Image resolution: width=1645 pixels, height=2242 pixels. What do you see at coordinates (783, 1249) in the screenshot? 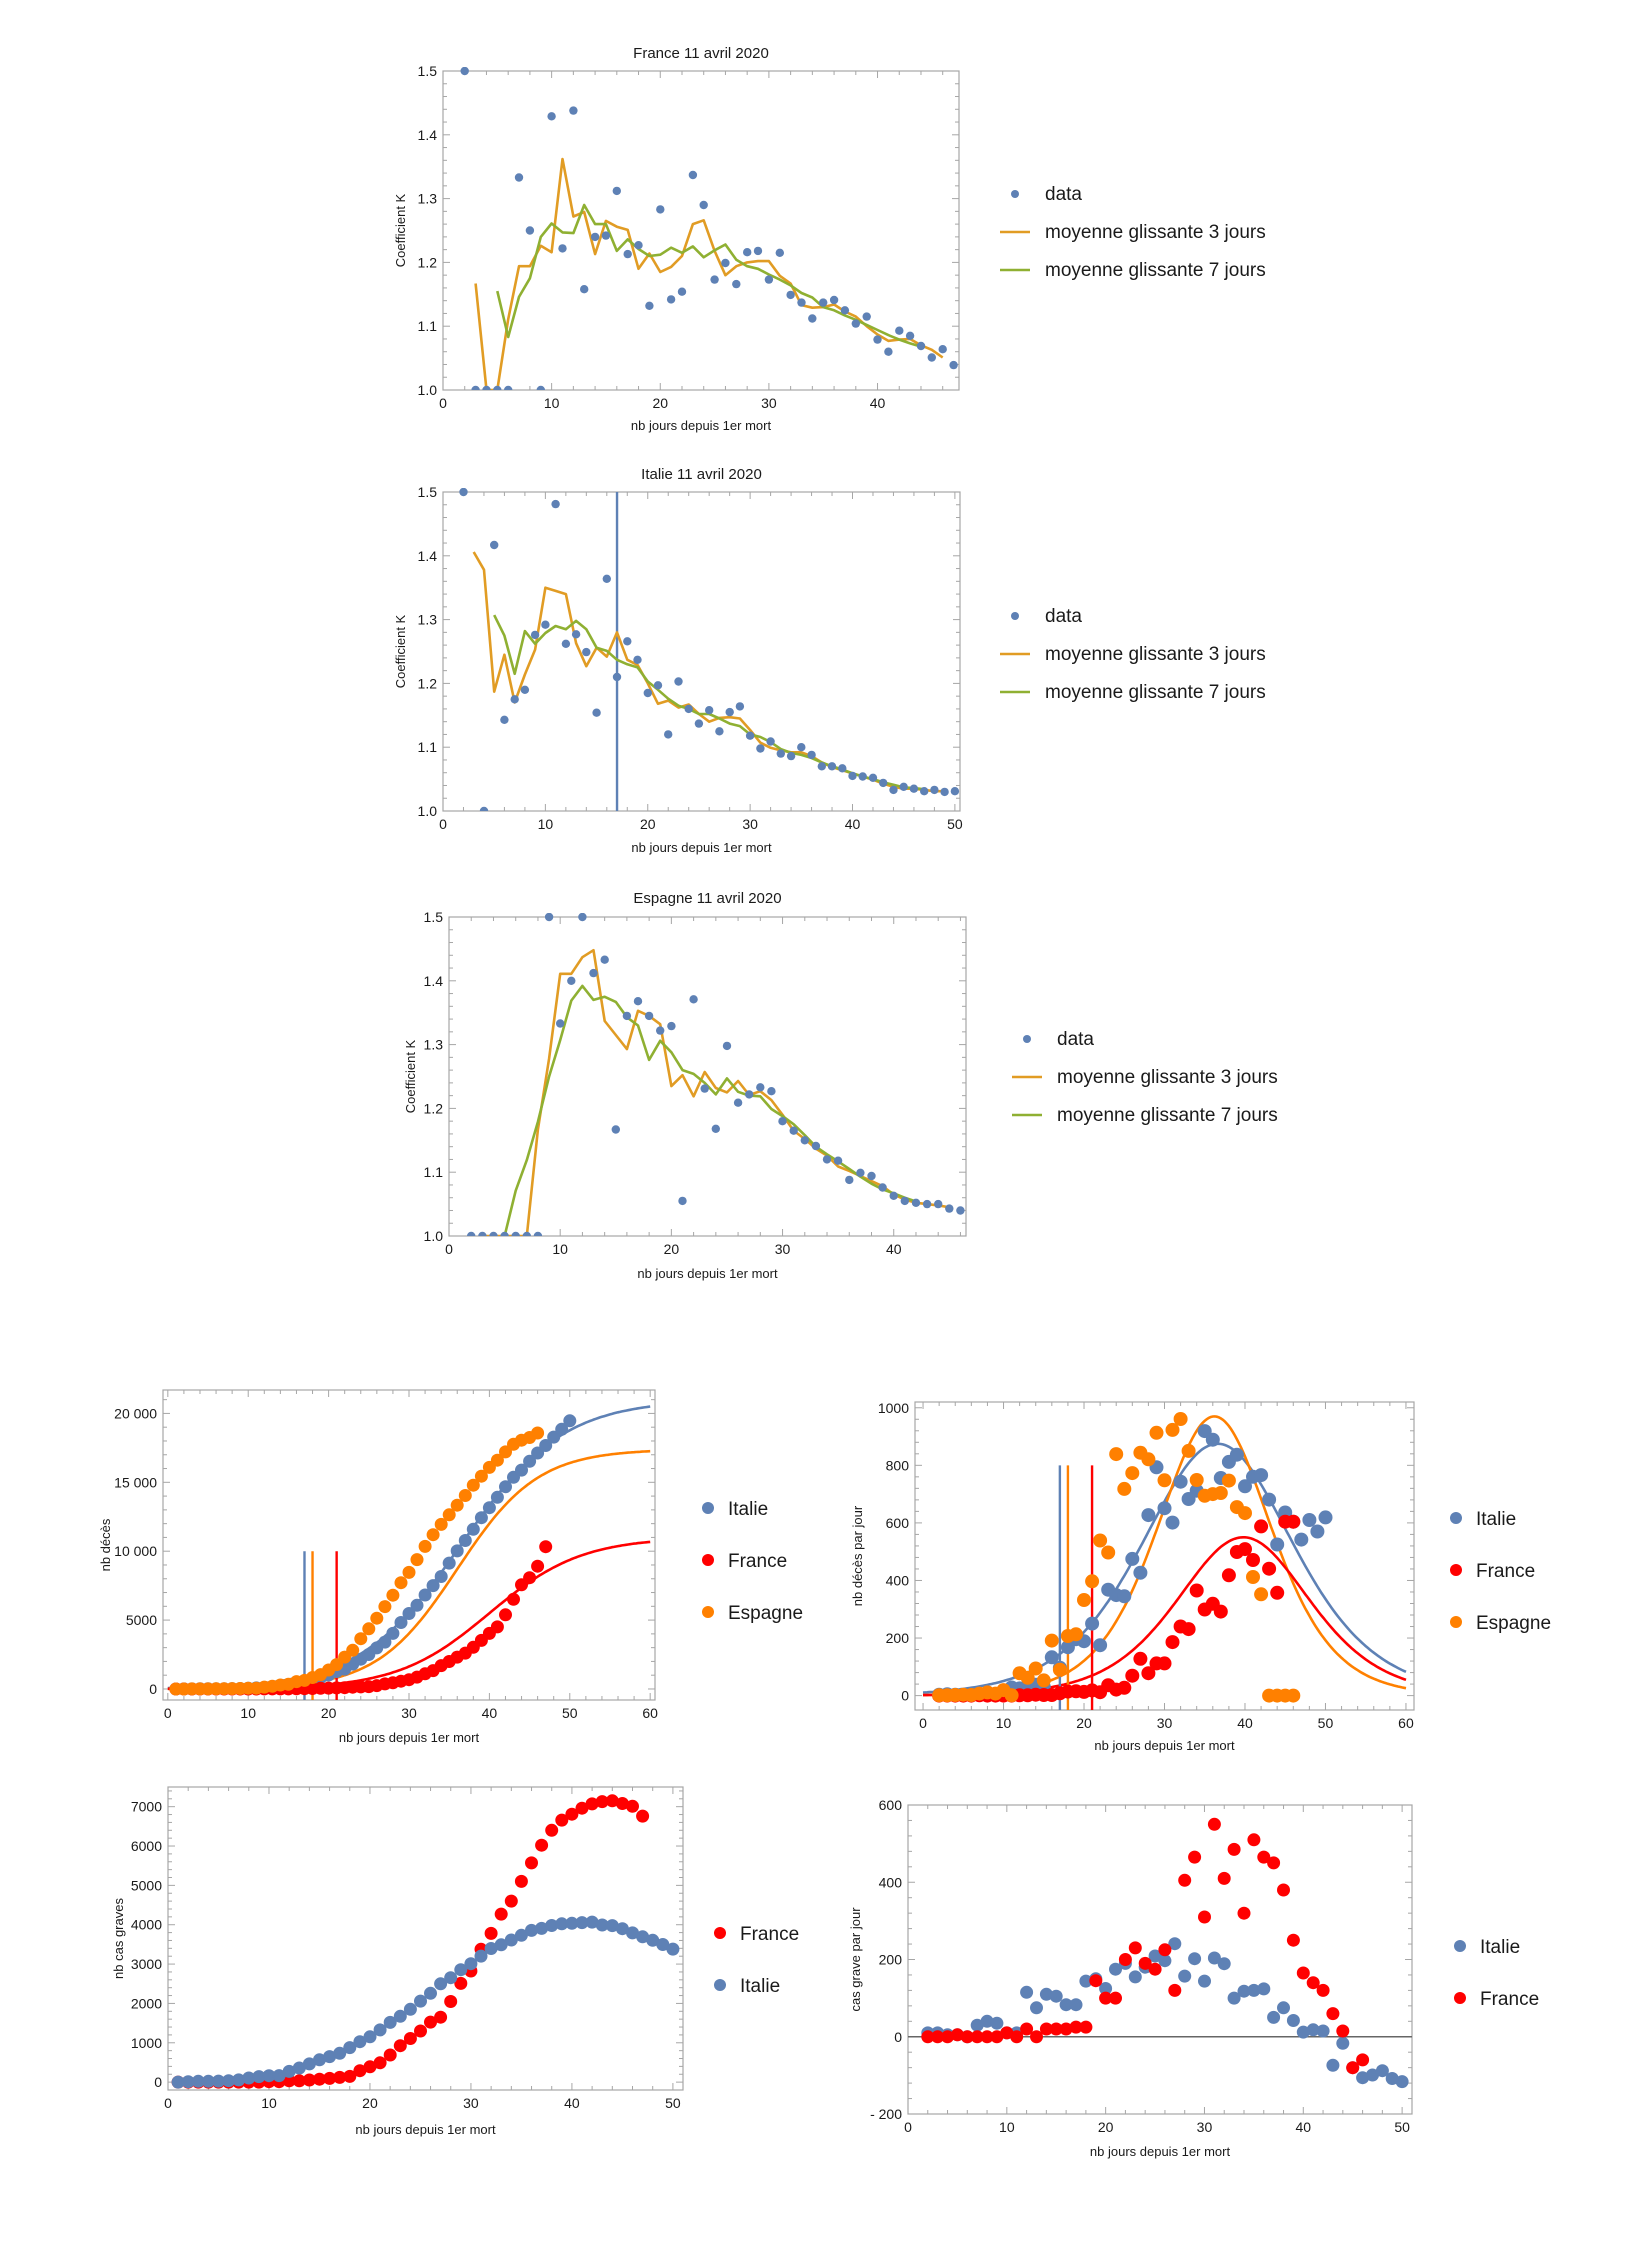
I see `x-tick-label: 30` at bounding box center [783, 1249].